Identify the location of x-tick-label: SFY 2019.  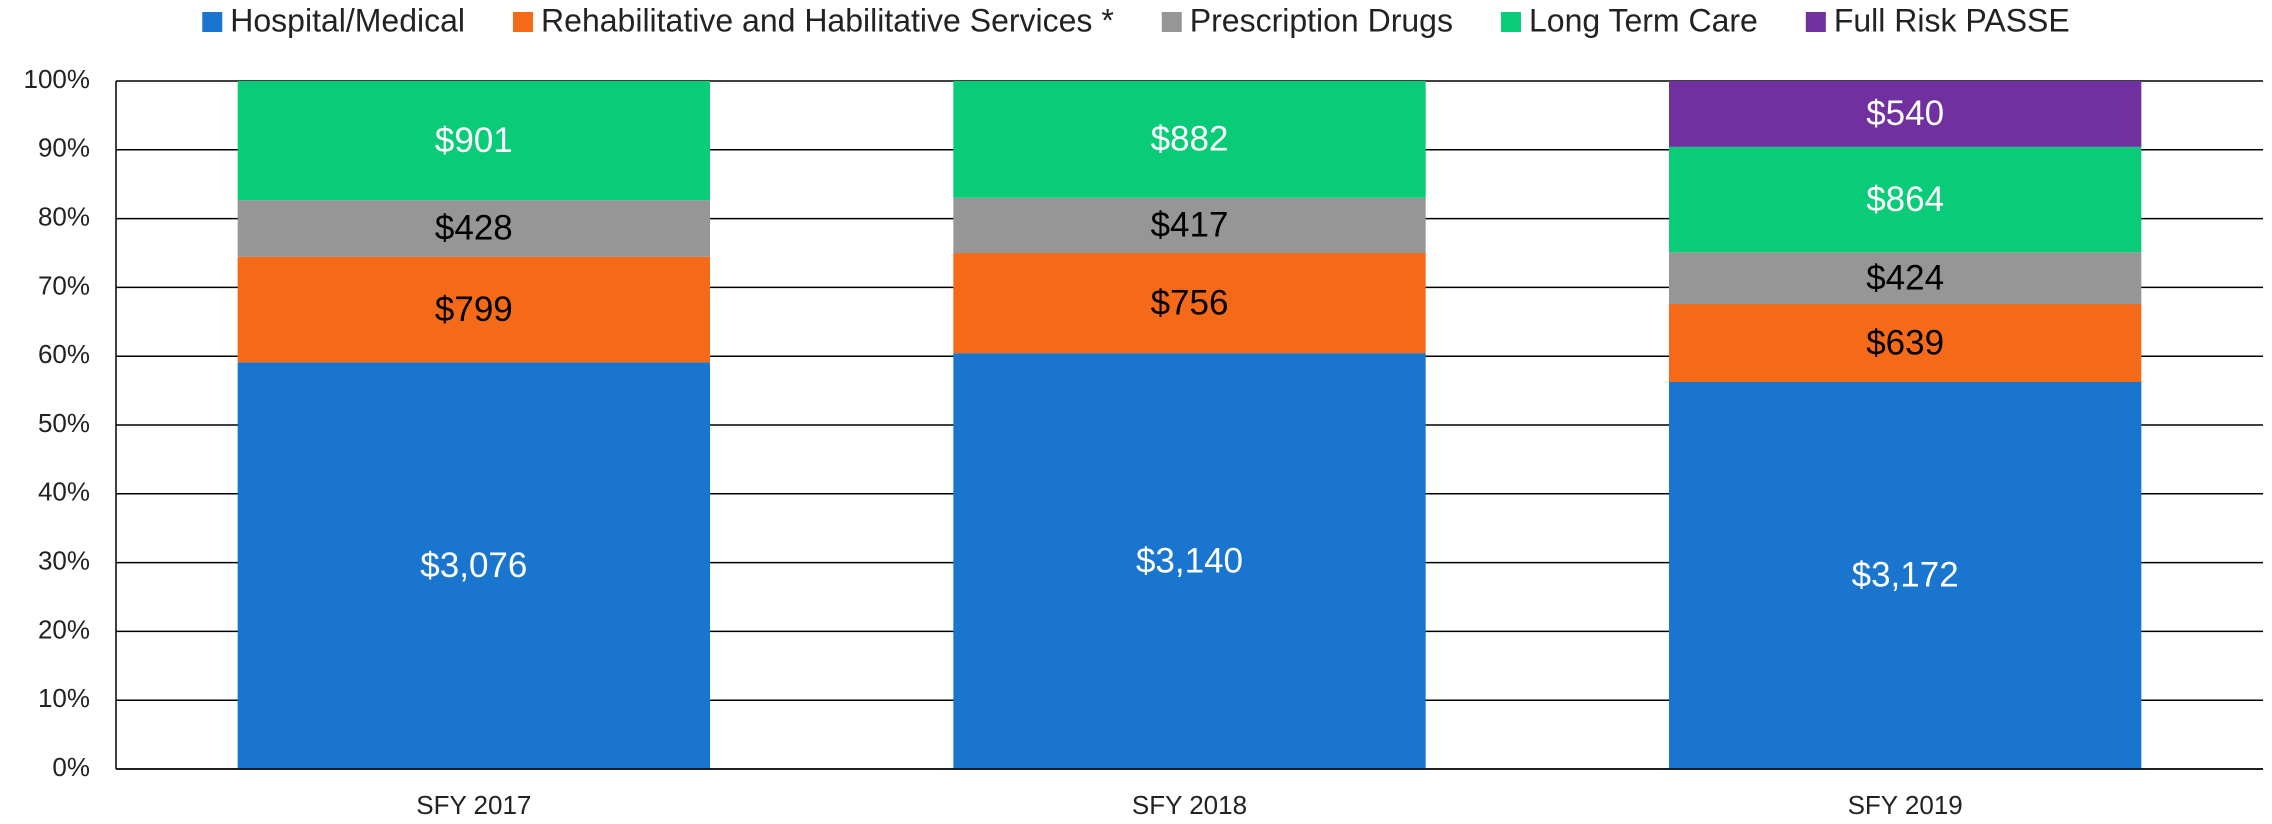
(1905, 805).